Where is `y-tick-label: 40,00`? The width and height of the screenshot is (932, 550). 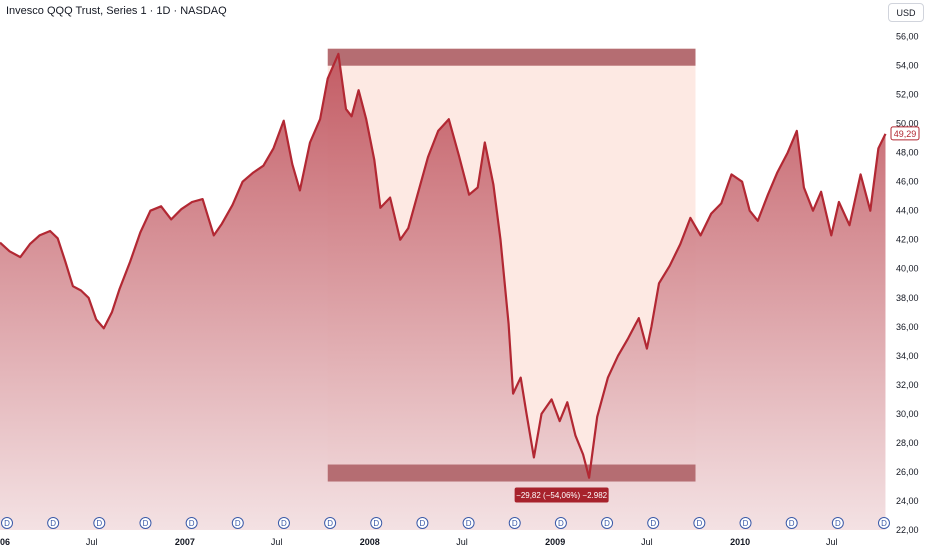
y-tick-label: 40,00 is located at coordinates (907, 269).